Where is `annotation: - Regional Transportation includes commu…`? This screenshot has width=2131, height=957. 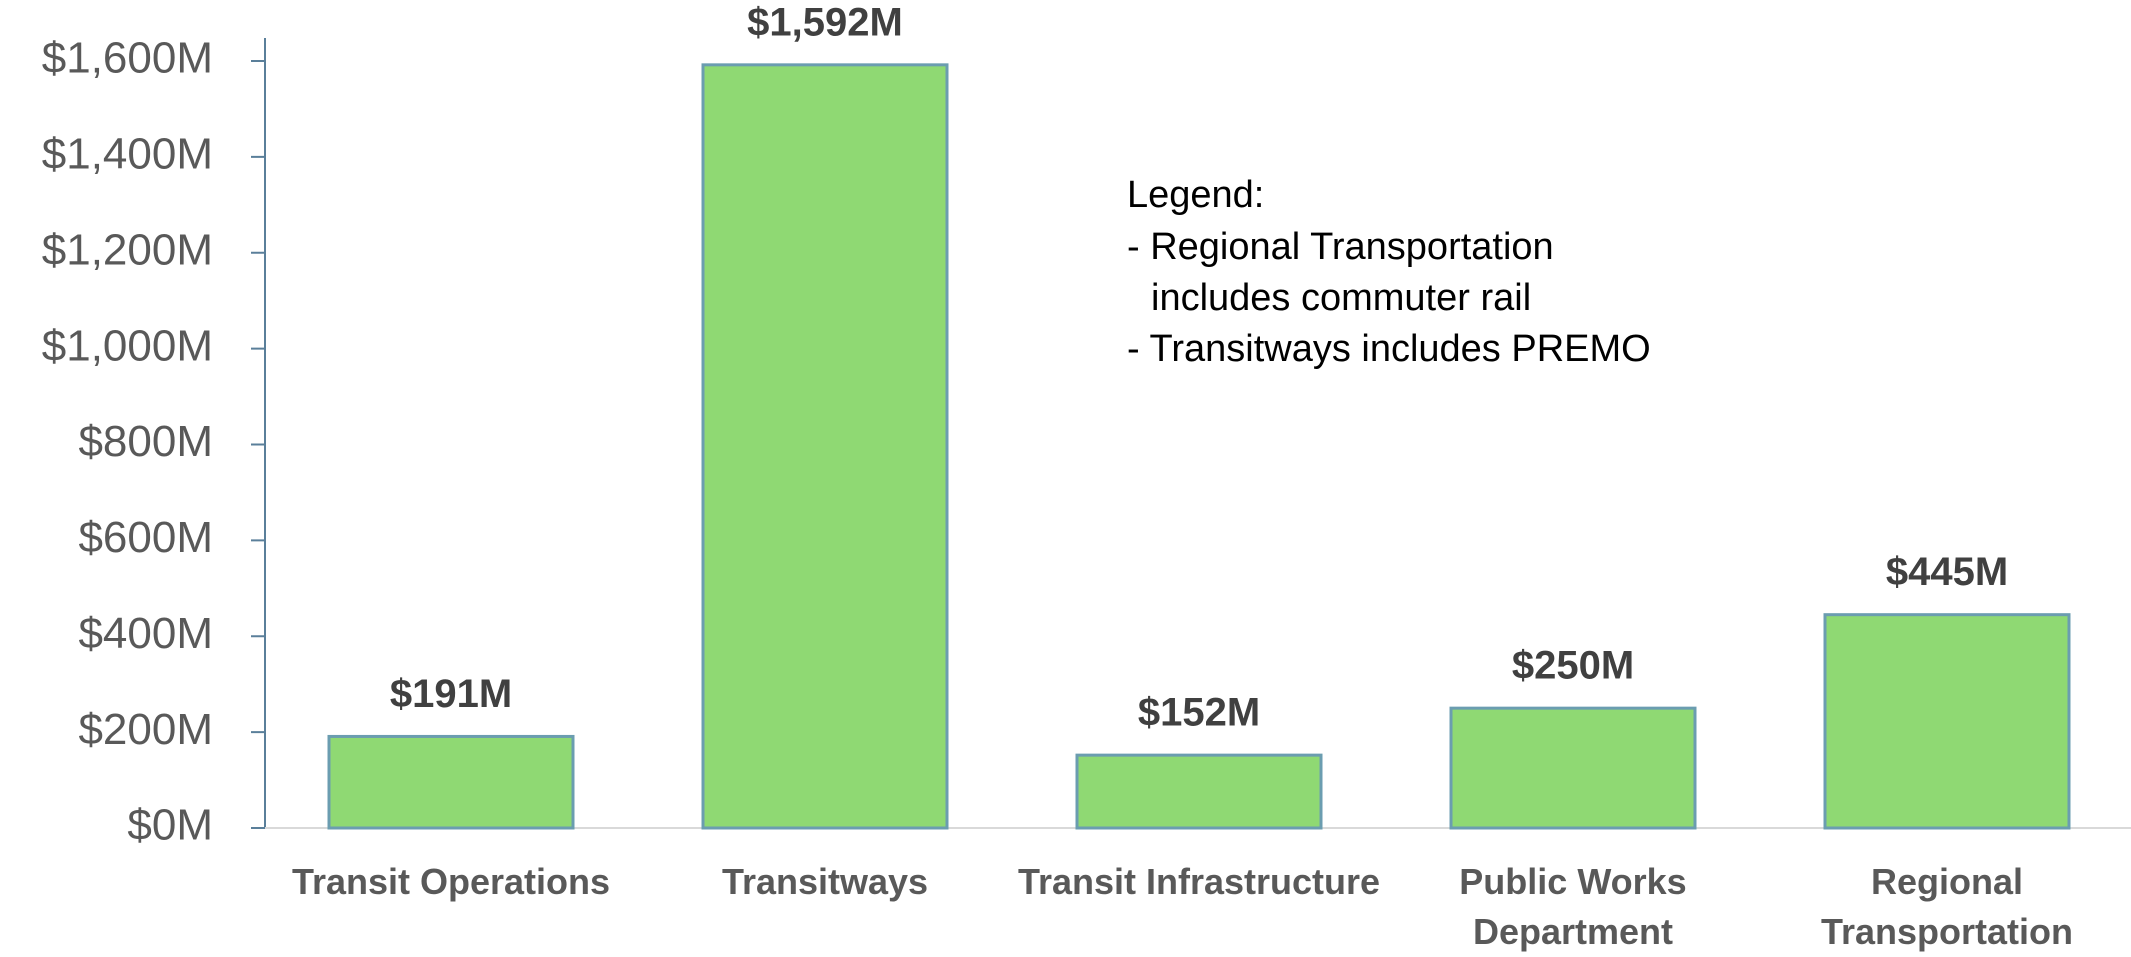 annotation: - Regional Transportation includes commu… is located at coordinates (1340, 272).